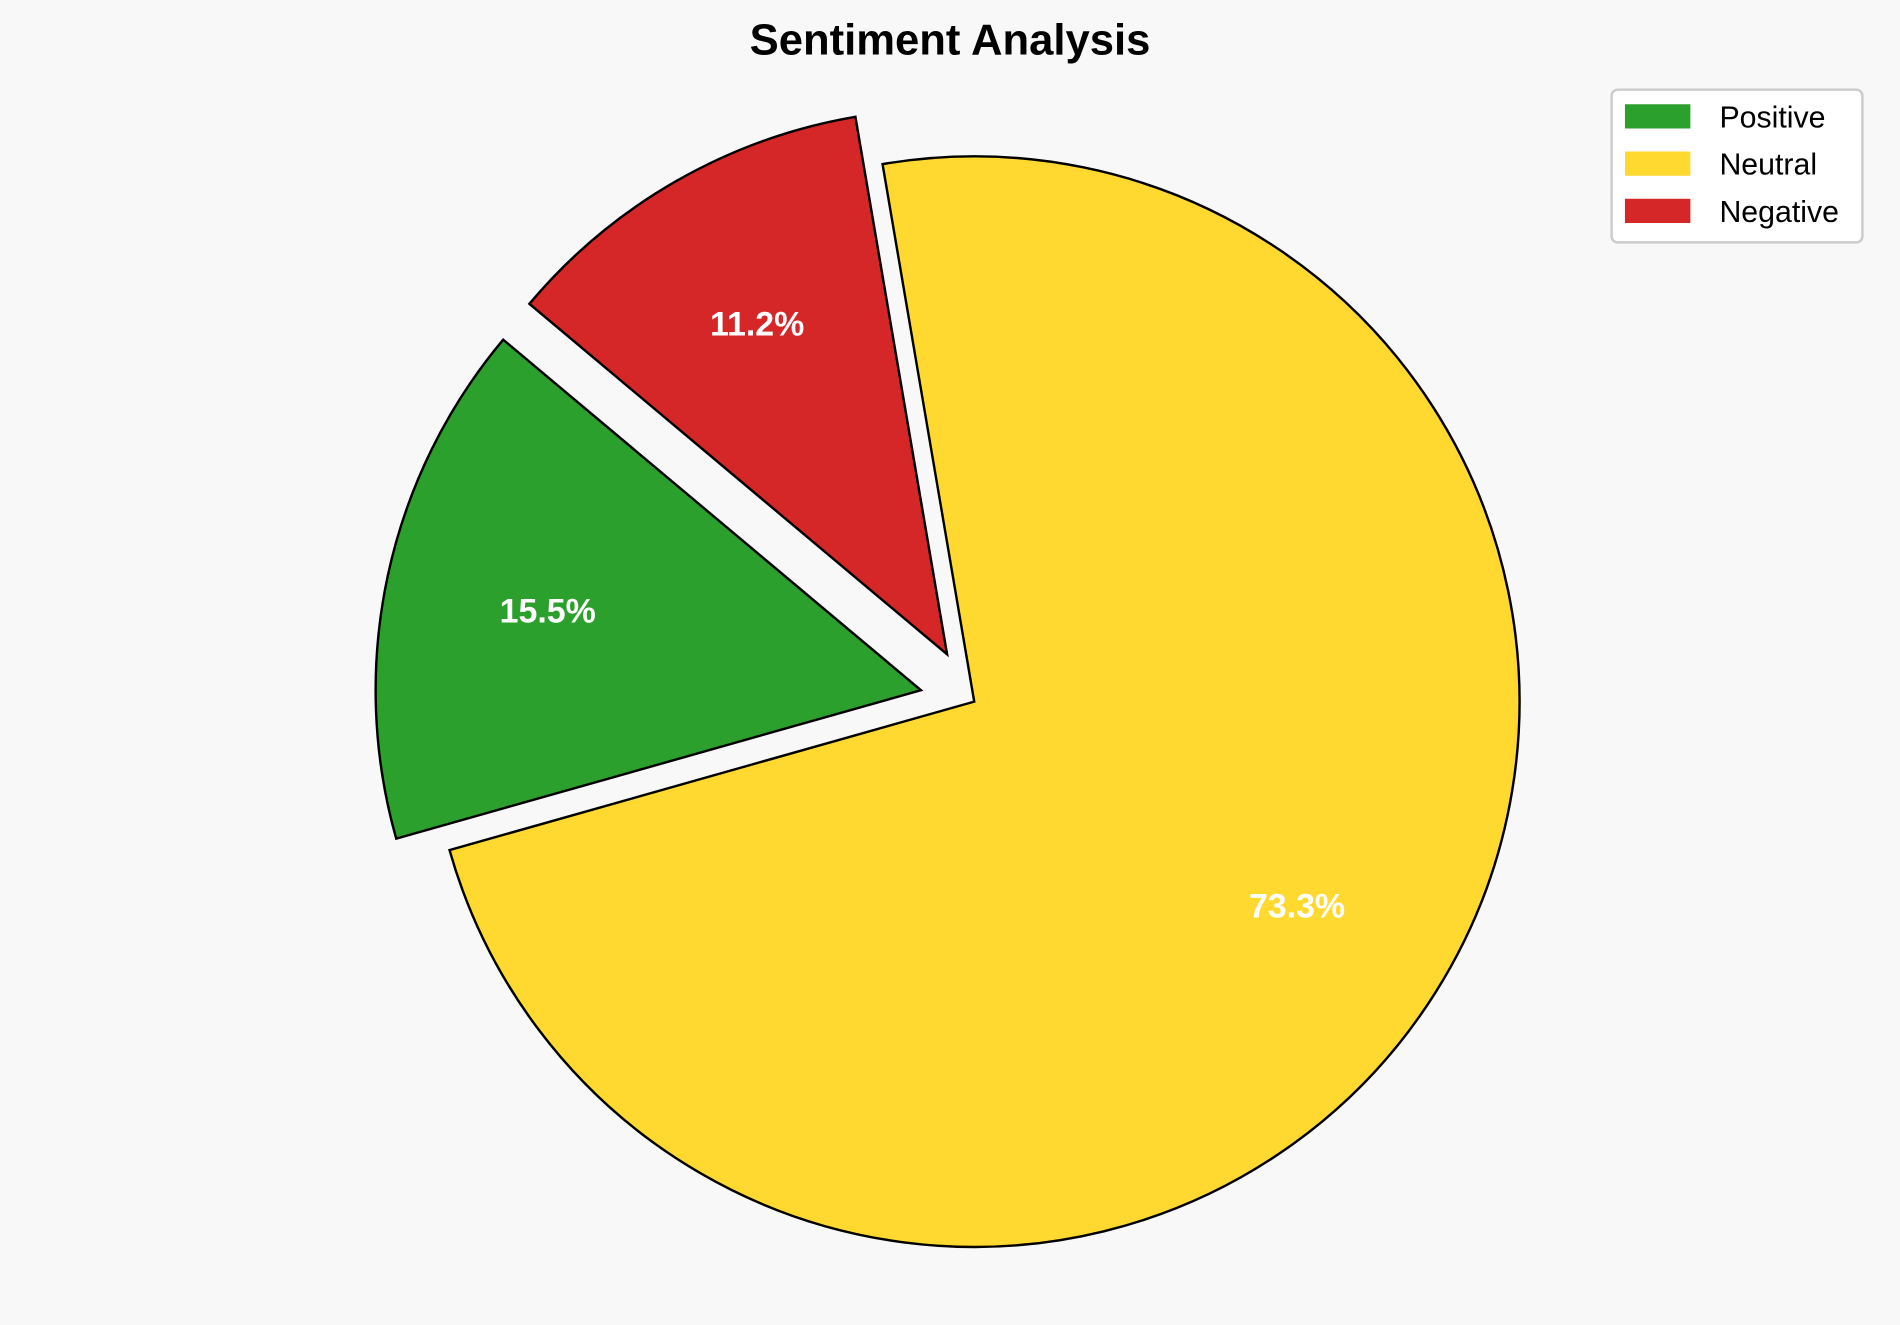 Image resolution: width=1900 pixels, height=1325 pixels. Describe the element at coordinates (1772, 117) in the screenshot. I see `legend-label-positive: Positive` at that location.